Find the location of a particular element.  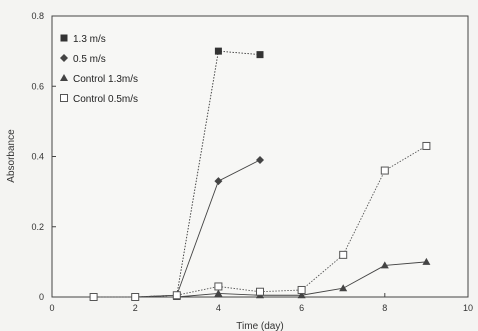

y-tick-label: 0.6 is located at coordinates (37, 86).